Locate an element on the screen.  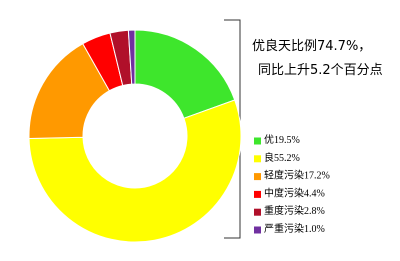
annotation: 优良天比例74.7%， is located at coordinates (311, 46).